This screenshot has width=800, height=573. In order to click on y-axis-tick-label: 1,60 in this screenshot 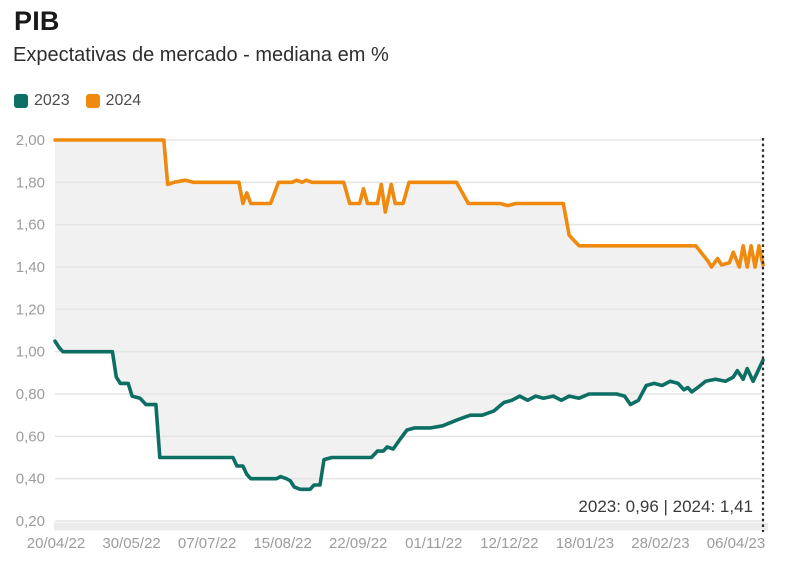, I will do `click(30, 225)`.